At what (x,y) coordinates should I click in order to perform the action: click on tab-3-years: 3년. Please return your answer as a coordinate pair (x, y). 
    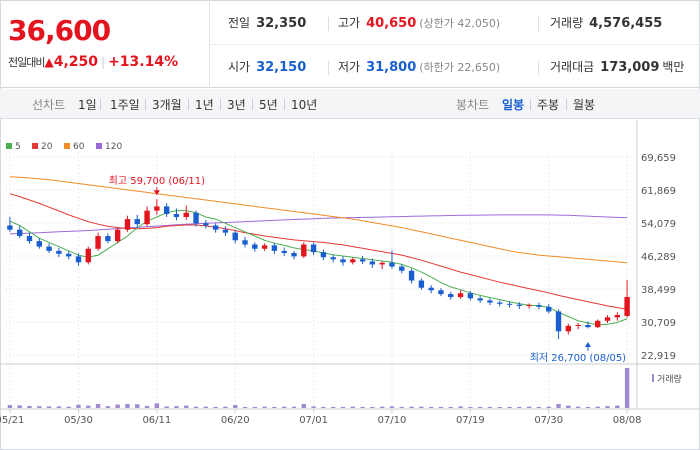
    Looking at the image, I should click on (236, 105).